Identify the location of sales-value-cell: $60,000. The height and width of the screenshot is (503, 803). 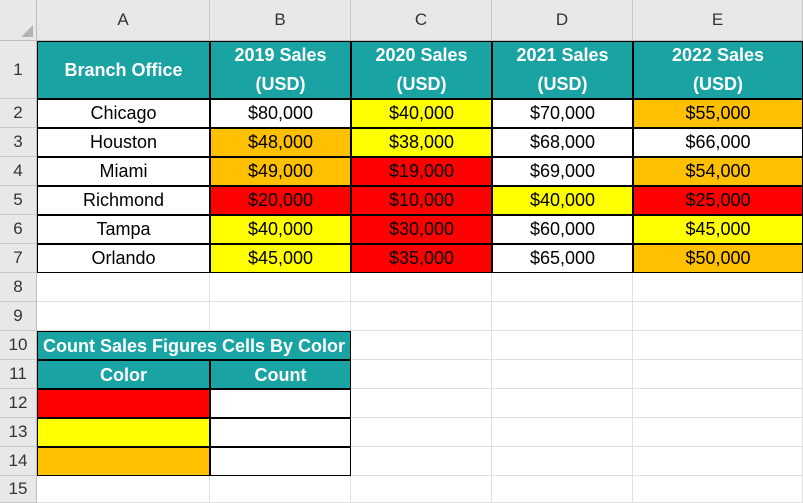
(562, 229).